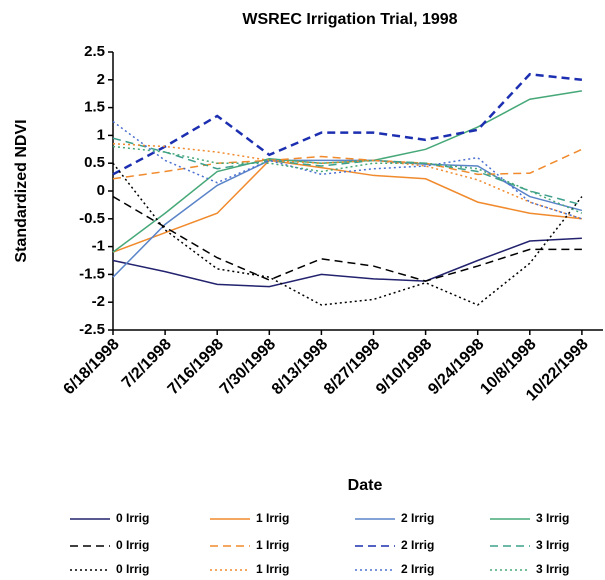  What do you see at coordinates (196, 367) in the screenshot?
I see `x-tick-label: 7/16/1998` at bounding box center [196, 367].